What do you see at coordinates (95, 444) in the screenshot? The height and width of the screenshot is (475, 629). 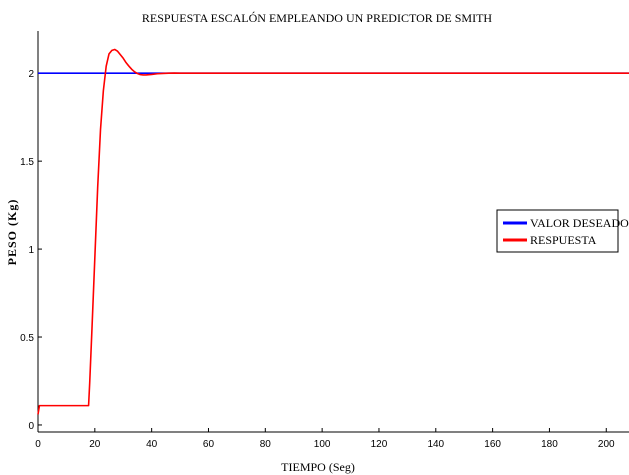 I see `x-tick-label: 20` at bounding box center [95, 444].